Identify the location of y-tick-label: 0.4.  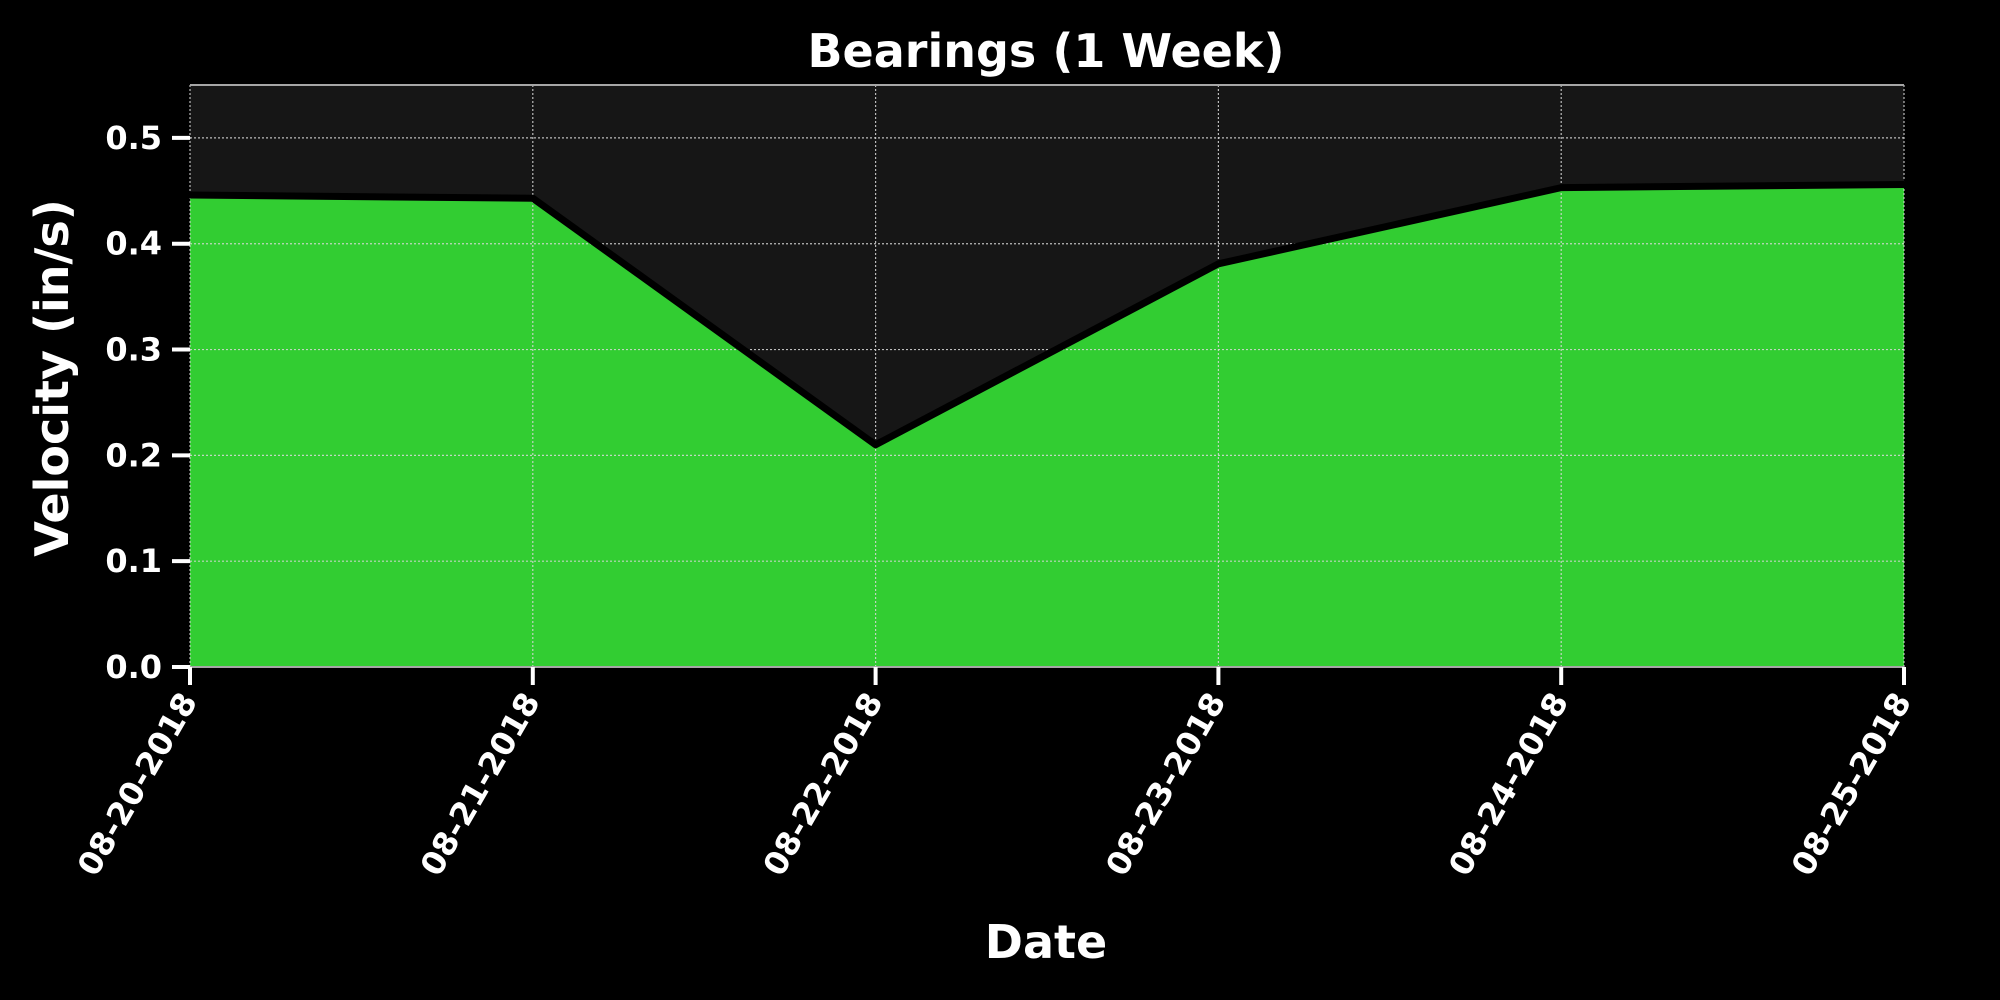
(133, 244).